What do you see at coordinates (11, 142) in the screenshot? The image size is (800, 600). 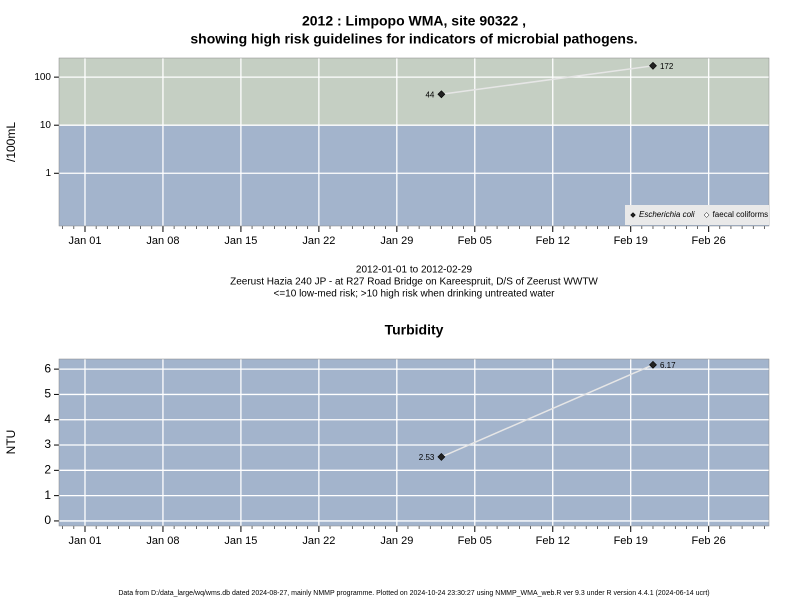 I see `y-axis-label: /100mL` at bounding box center [11, 142].